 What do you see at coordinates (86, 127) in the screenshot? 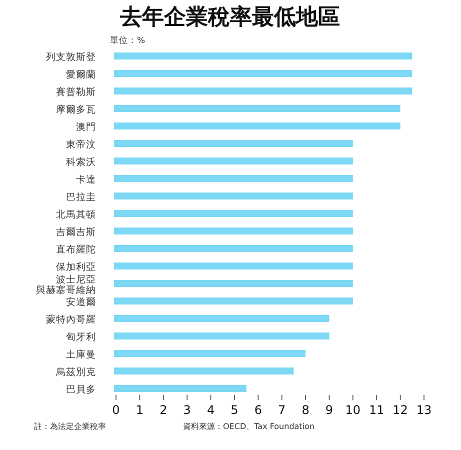
I see `y-tick-label: 澳門` at bounding box center [86, 127].